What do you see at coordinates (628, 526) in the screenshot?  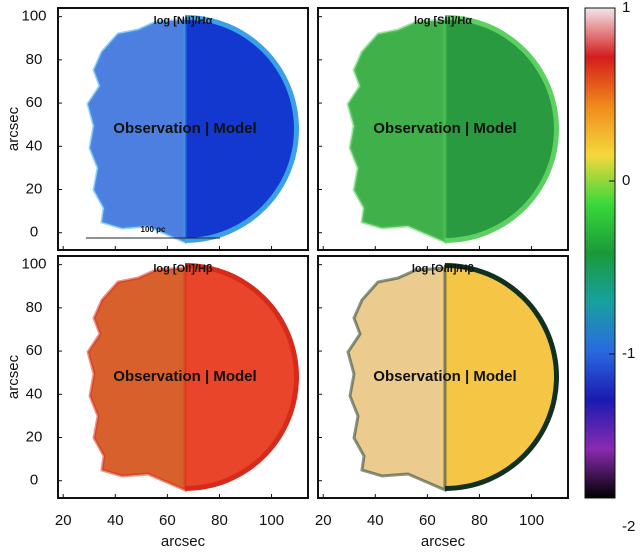 I see `colorbar-tick-label: -2` at bounding box center [628, 526].